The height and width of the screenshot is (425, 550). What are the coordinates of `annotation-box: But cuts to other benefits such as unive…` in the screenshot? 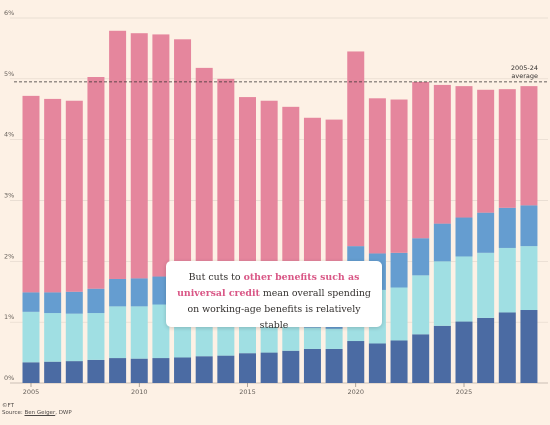 It's located at (274, 296).